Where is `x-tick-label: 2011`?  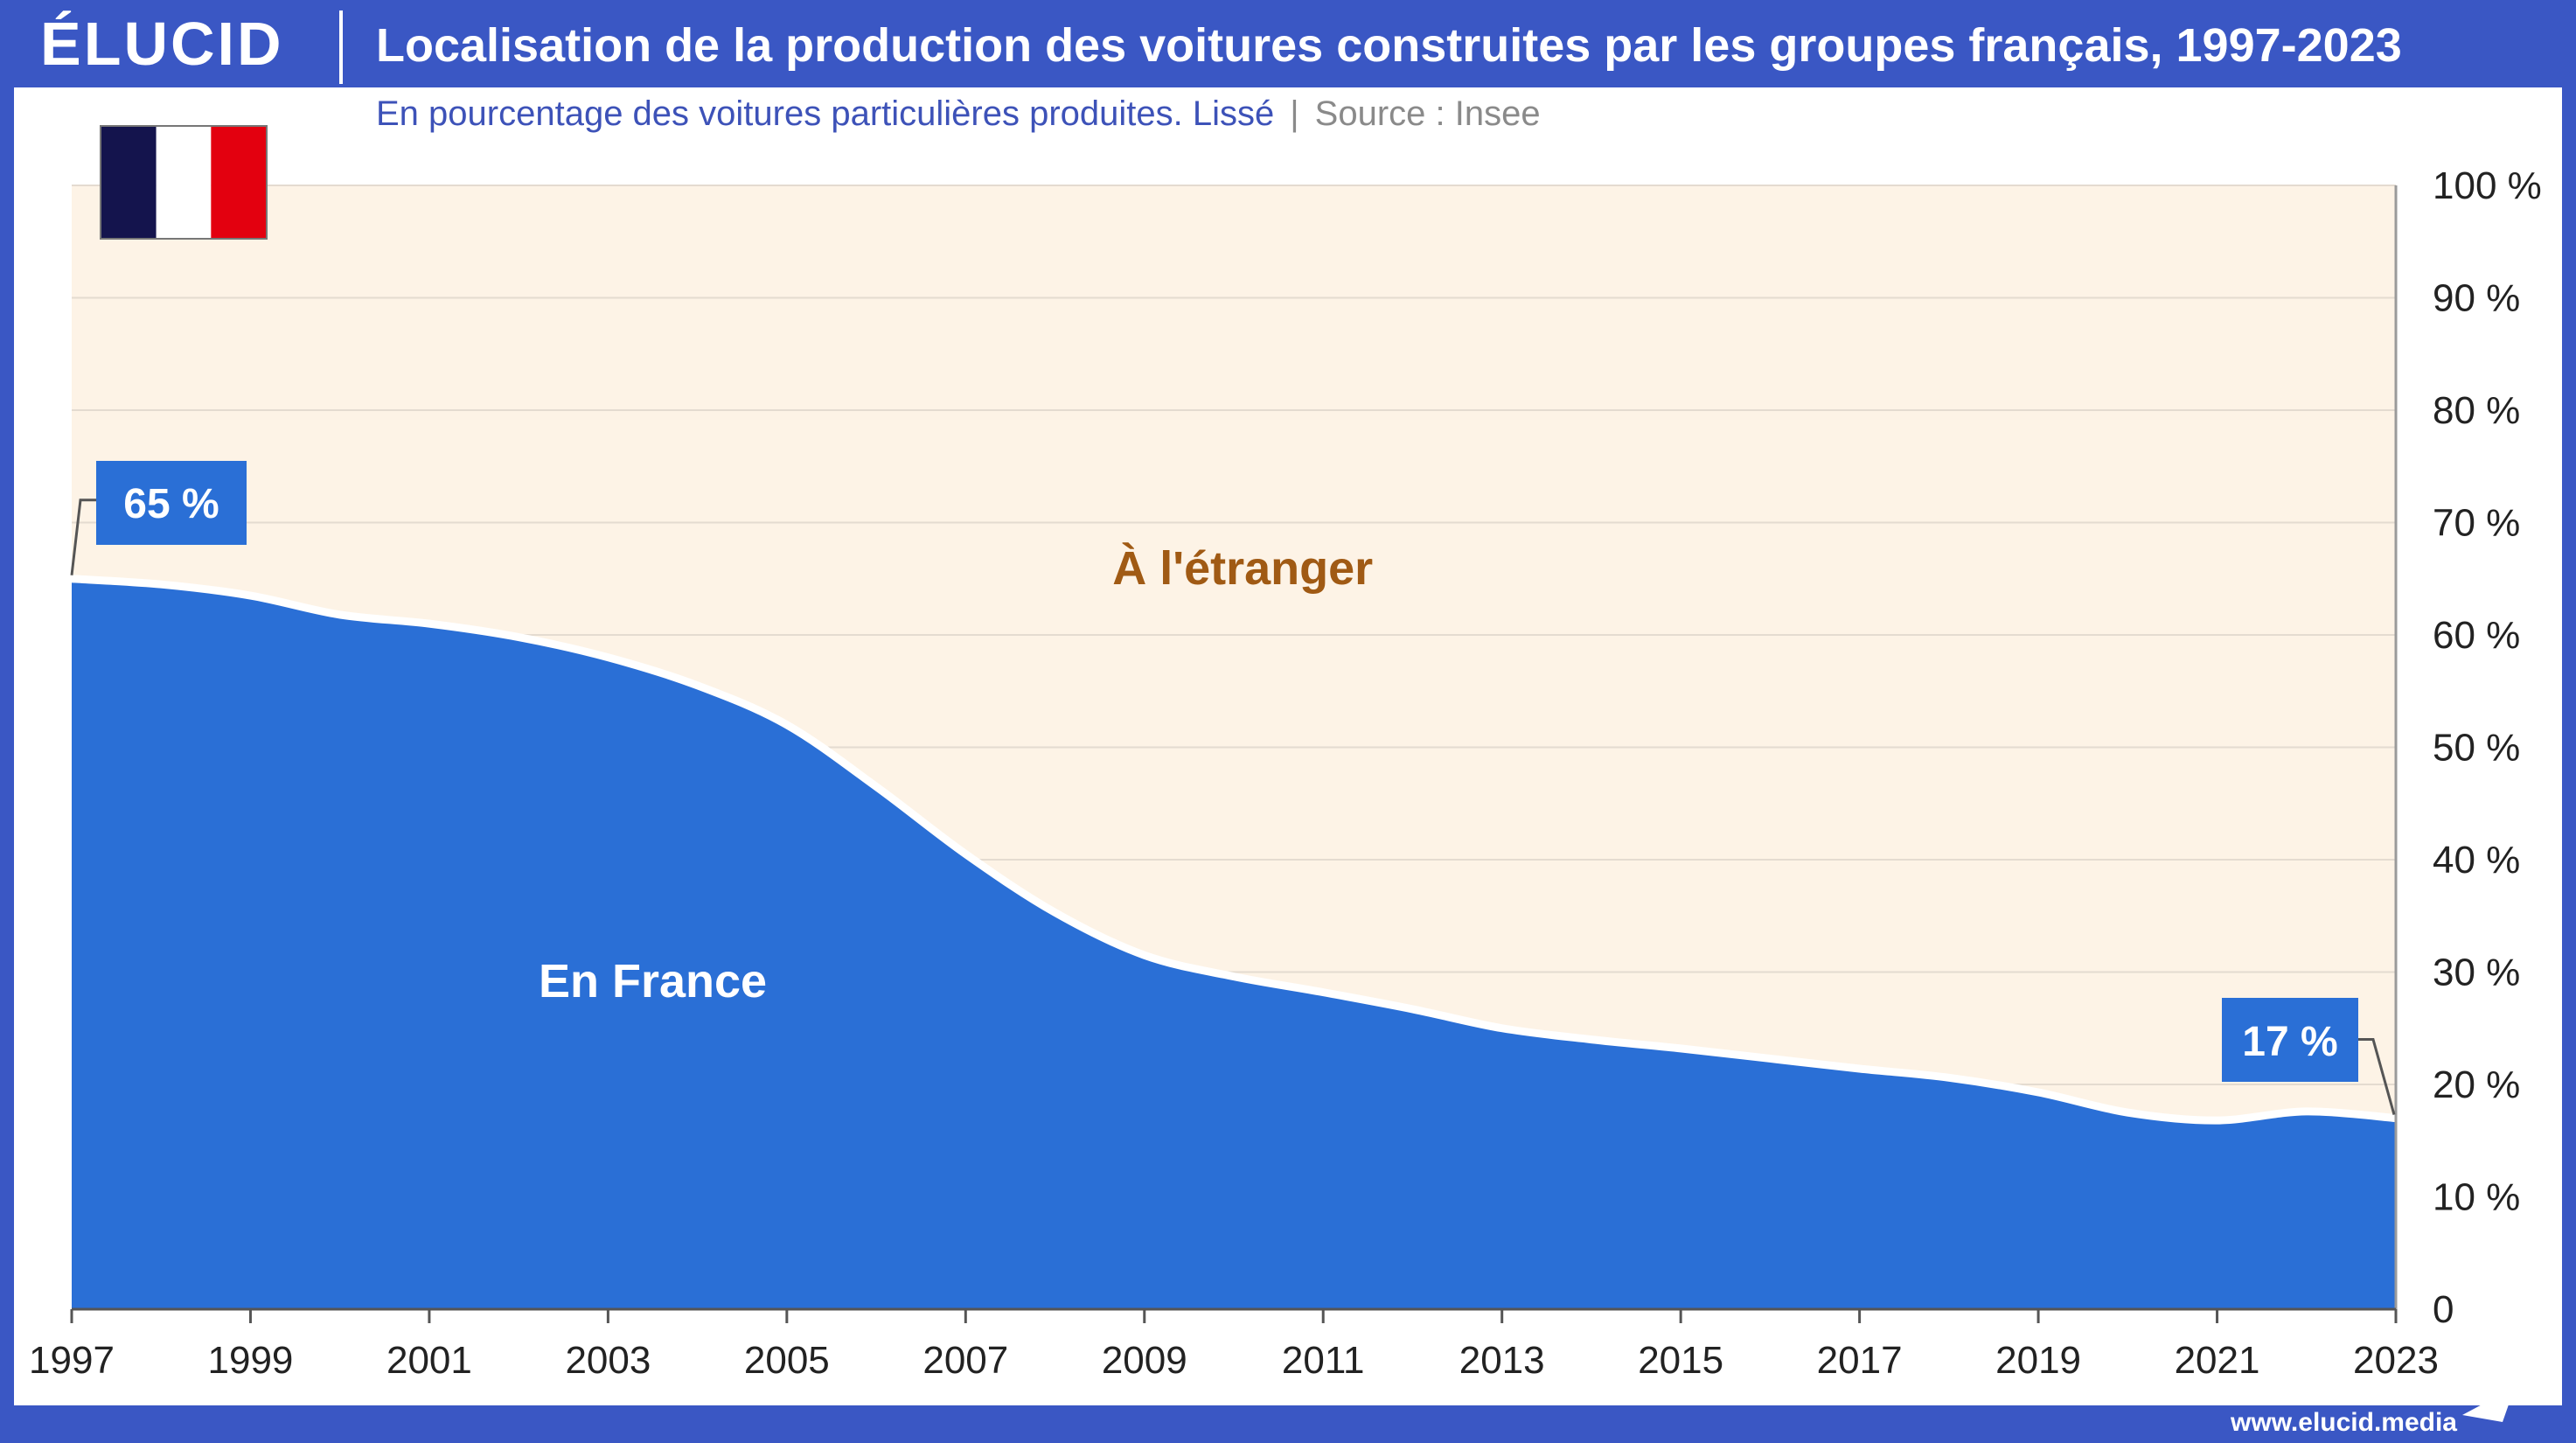 x-tick-label: 2011 is located at coordinates (1323, 1360).